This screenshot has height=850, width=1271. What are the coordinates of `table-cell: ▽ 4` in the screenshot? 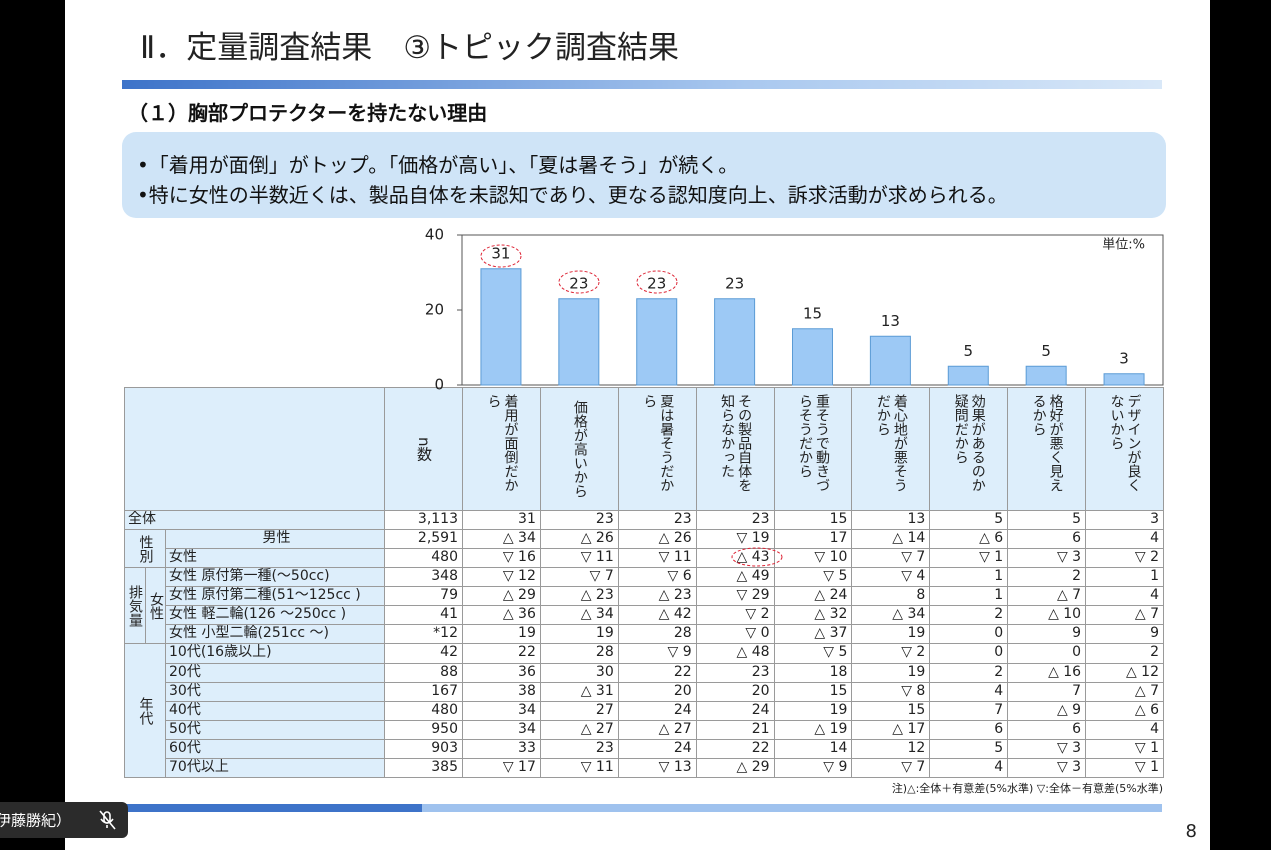 It's located at (891, 577).